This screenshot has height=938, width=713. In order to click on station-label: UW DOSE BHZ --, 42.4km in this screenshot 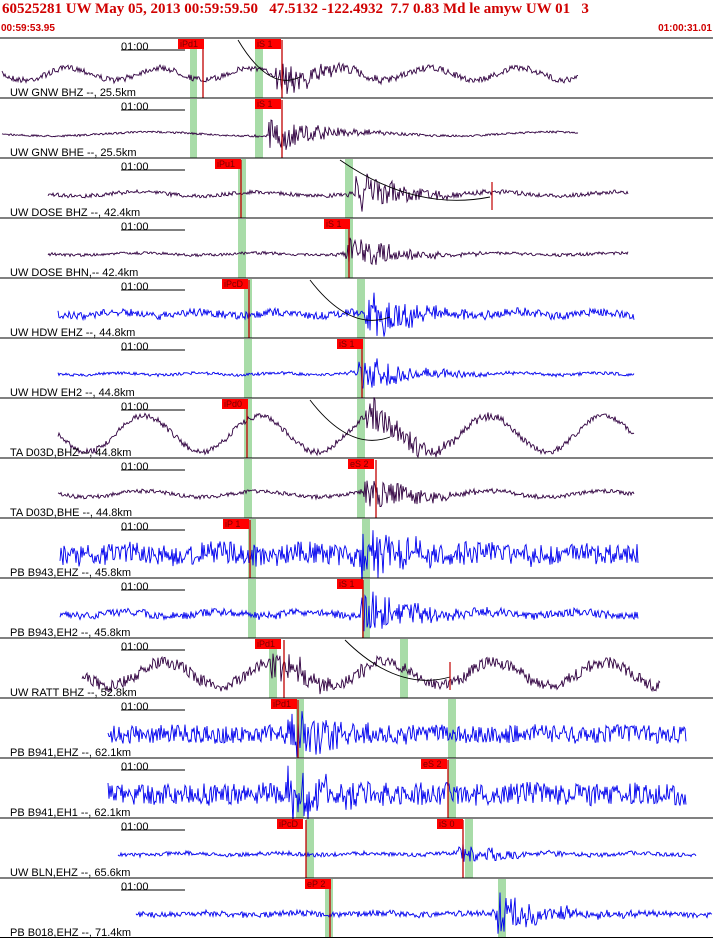, I will do `click(75, 213)`.